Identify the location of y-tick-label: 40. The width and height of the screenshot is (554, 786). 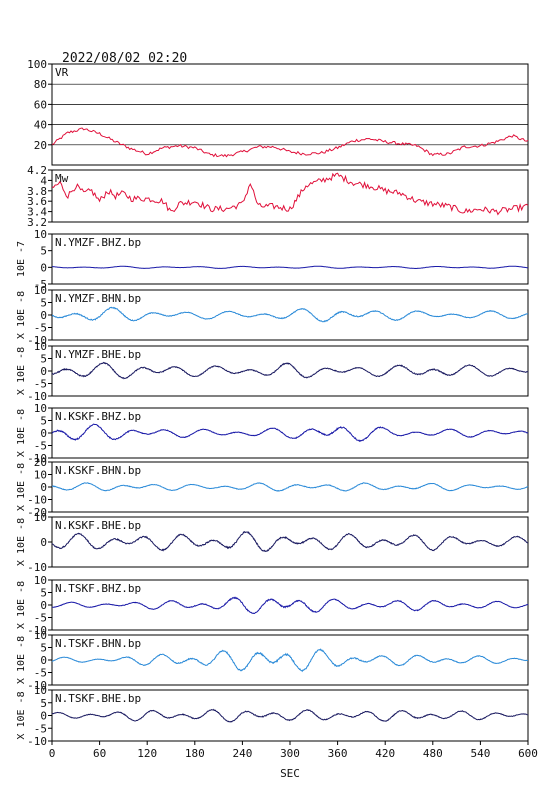
(40, 125).